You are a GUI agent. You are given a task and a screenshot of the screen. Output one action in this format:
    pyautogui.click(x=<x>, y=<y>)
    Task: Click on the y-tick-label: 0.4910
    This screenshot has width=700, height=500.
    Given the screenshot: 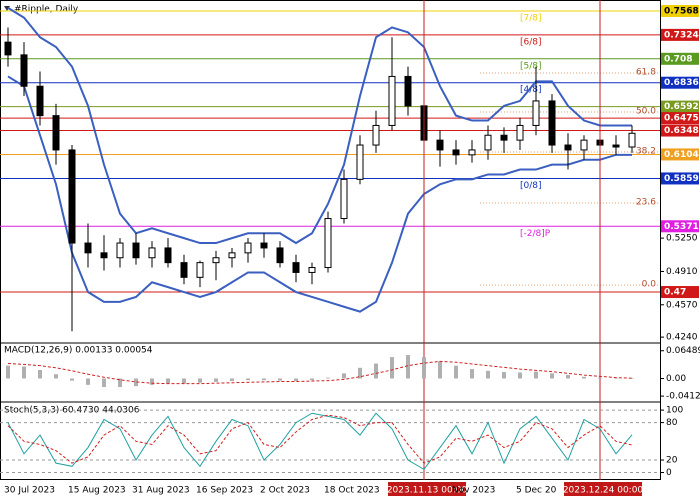 What is the action you would take?
    pyautogui.click(x=682, y=272)
    